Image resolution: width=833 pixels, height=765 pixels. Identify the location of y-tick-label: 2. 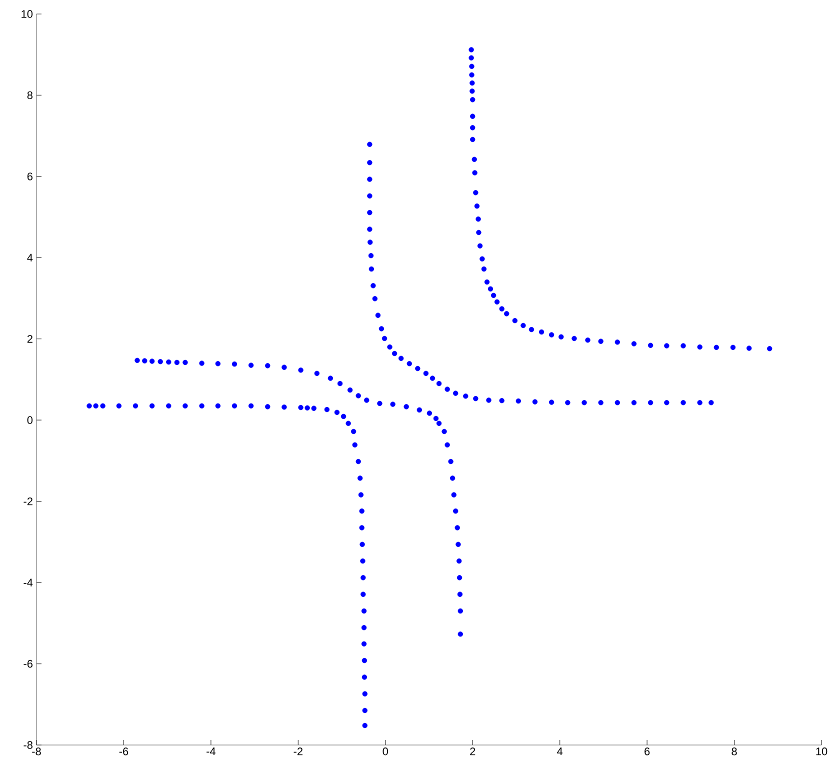
(29, 339).